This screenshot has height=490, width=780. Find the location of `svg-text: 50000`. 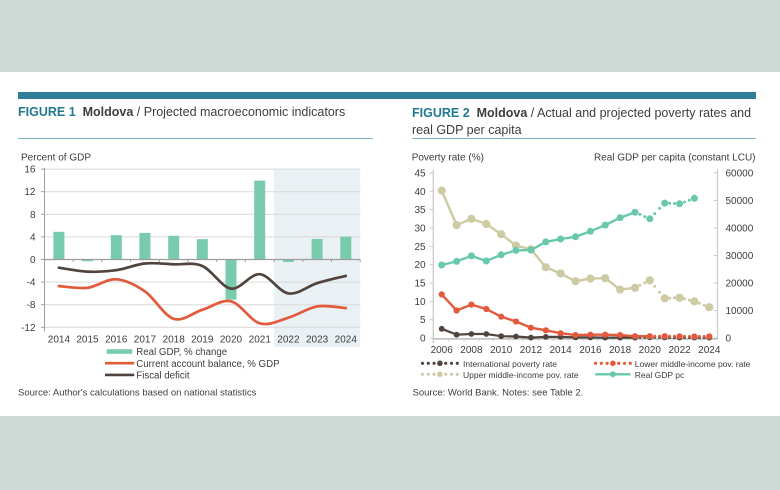

svg-text: 50000 is located at coordinates (740, 201).